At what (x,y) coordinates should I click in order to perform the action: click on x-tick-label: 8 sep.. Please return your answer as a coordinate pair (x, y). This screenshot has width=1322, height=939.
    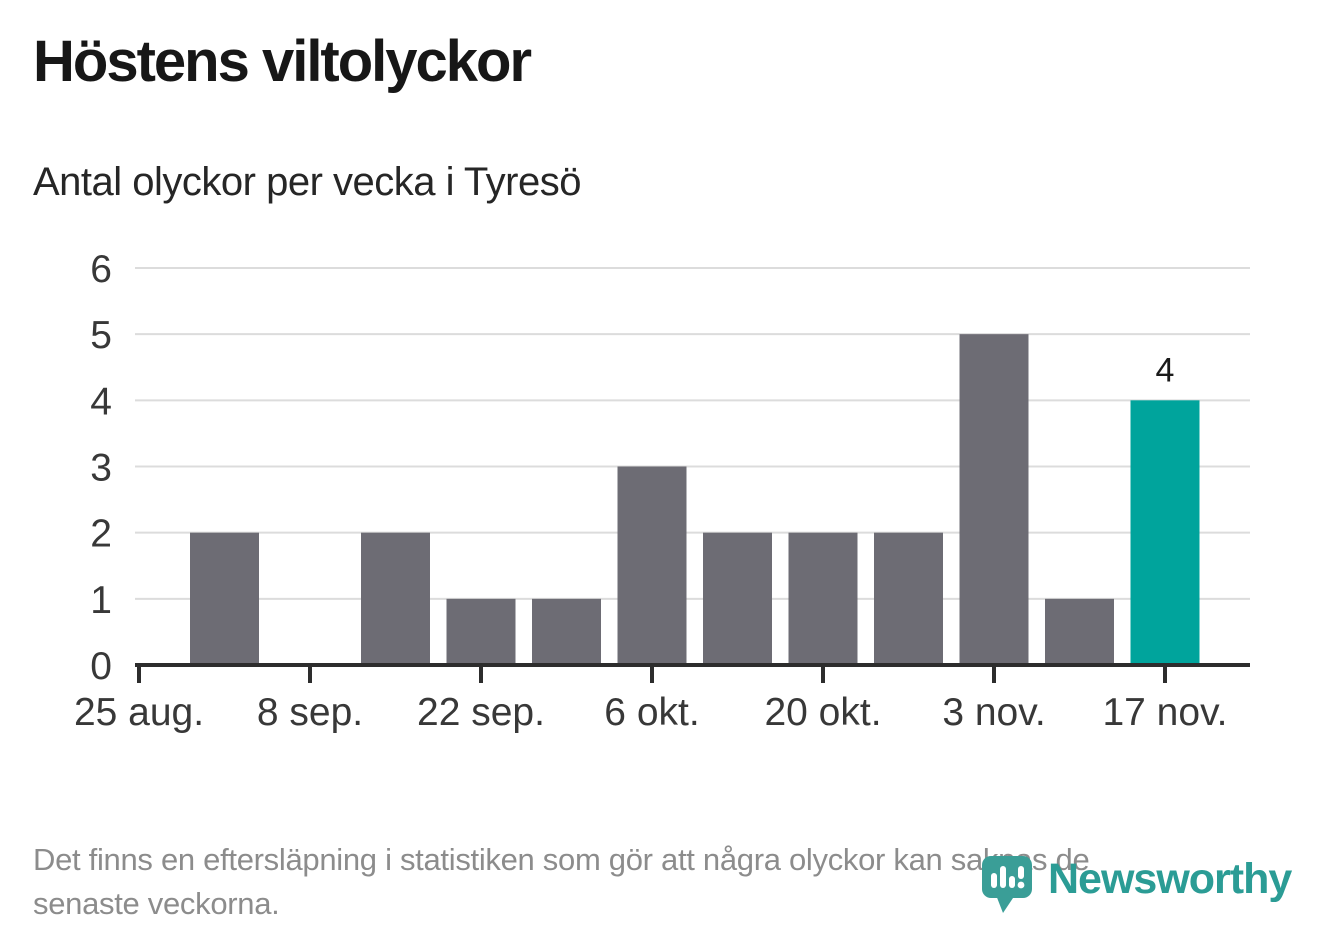
    Looking at the image, I should click on (310, 712).